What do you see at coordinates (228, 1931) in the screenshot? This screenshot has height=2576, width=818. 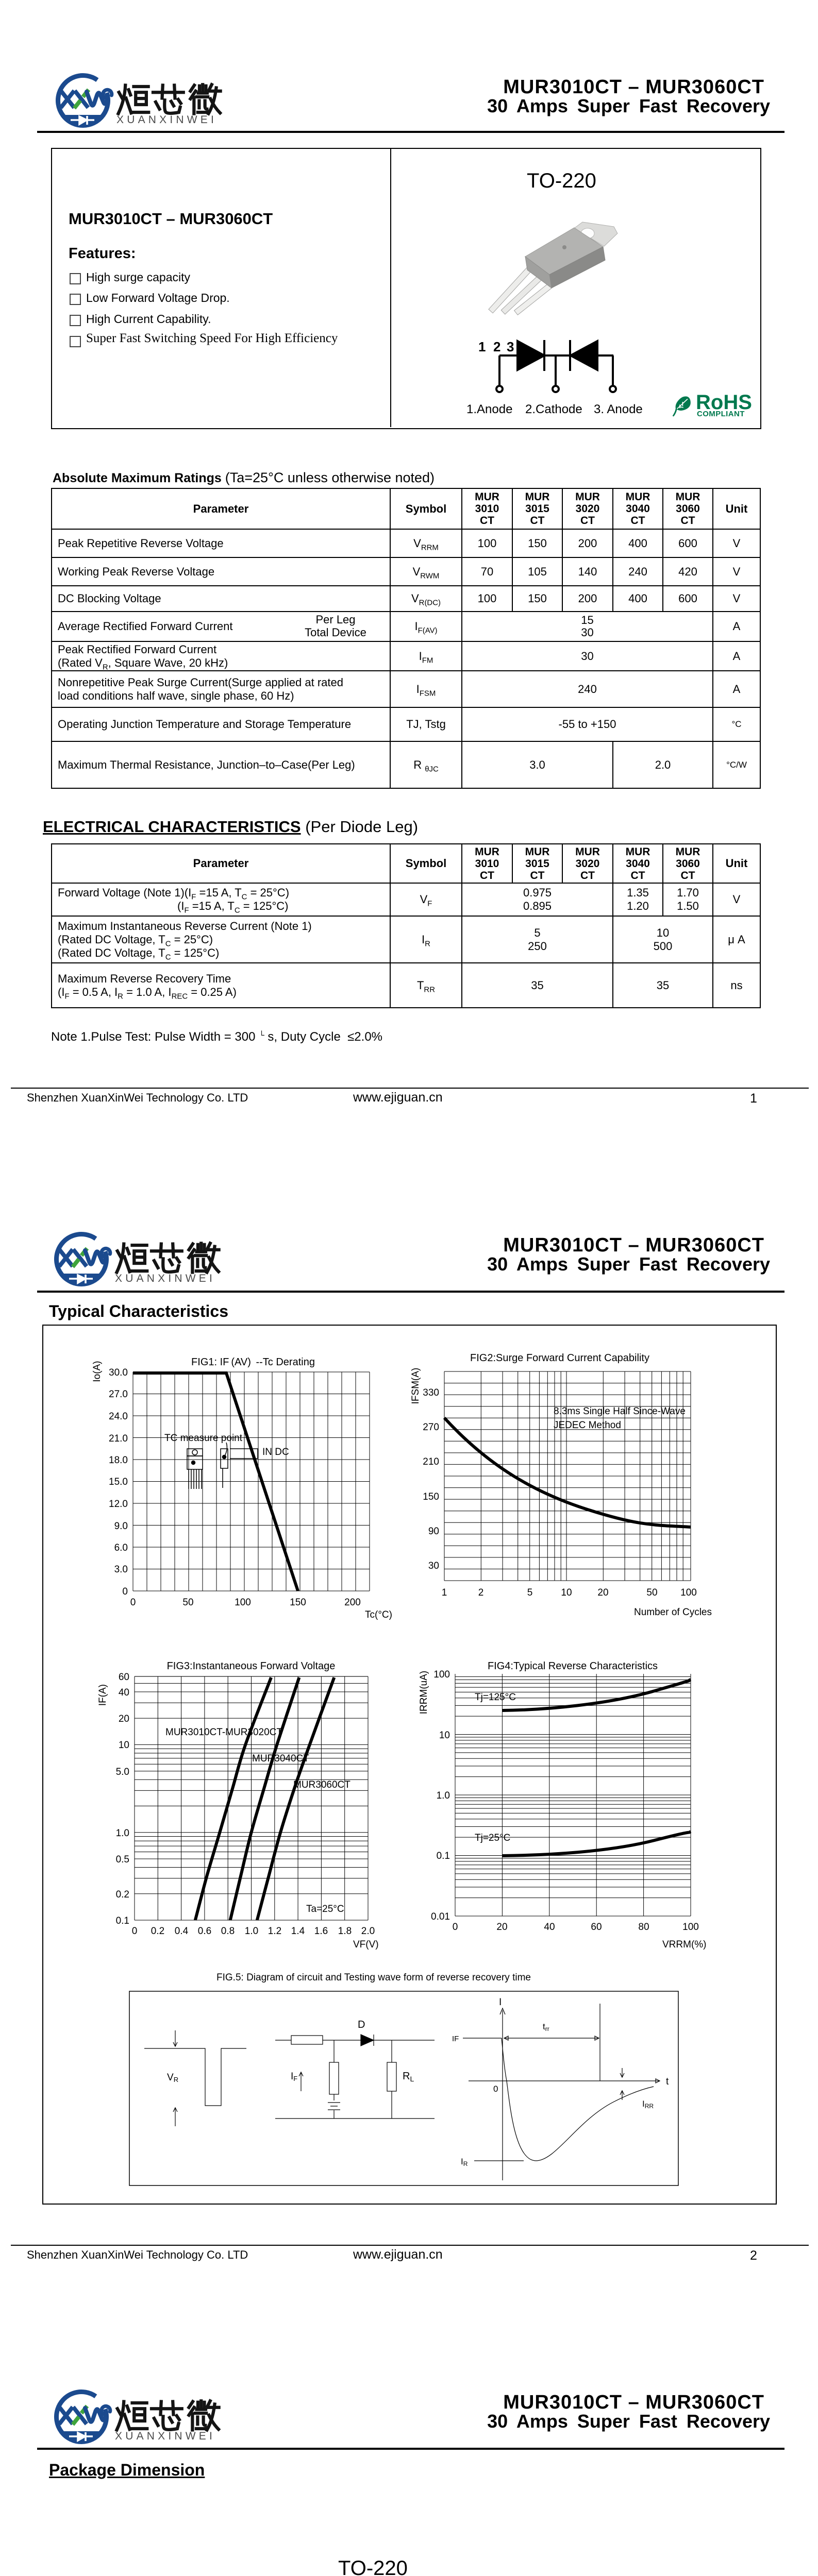 I see `svg-text: 0.8` at bounding box center [228, 1931].